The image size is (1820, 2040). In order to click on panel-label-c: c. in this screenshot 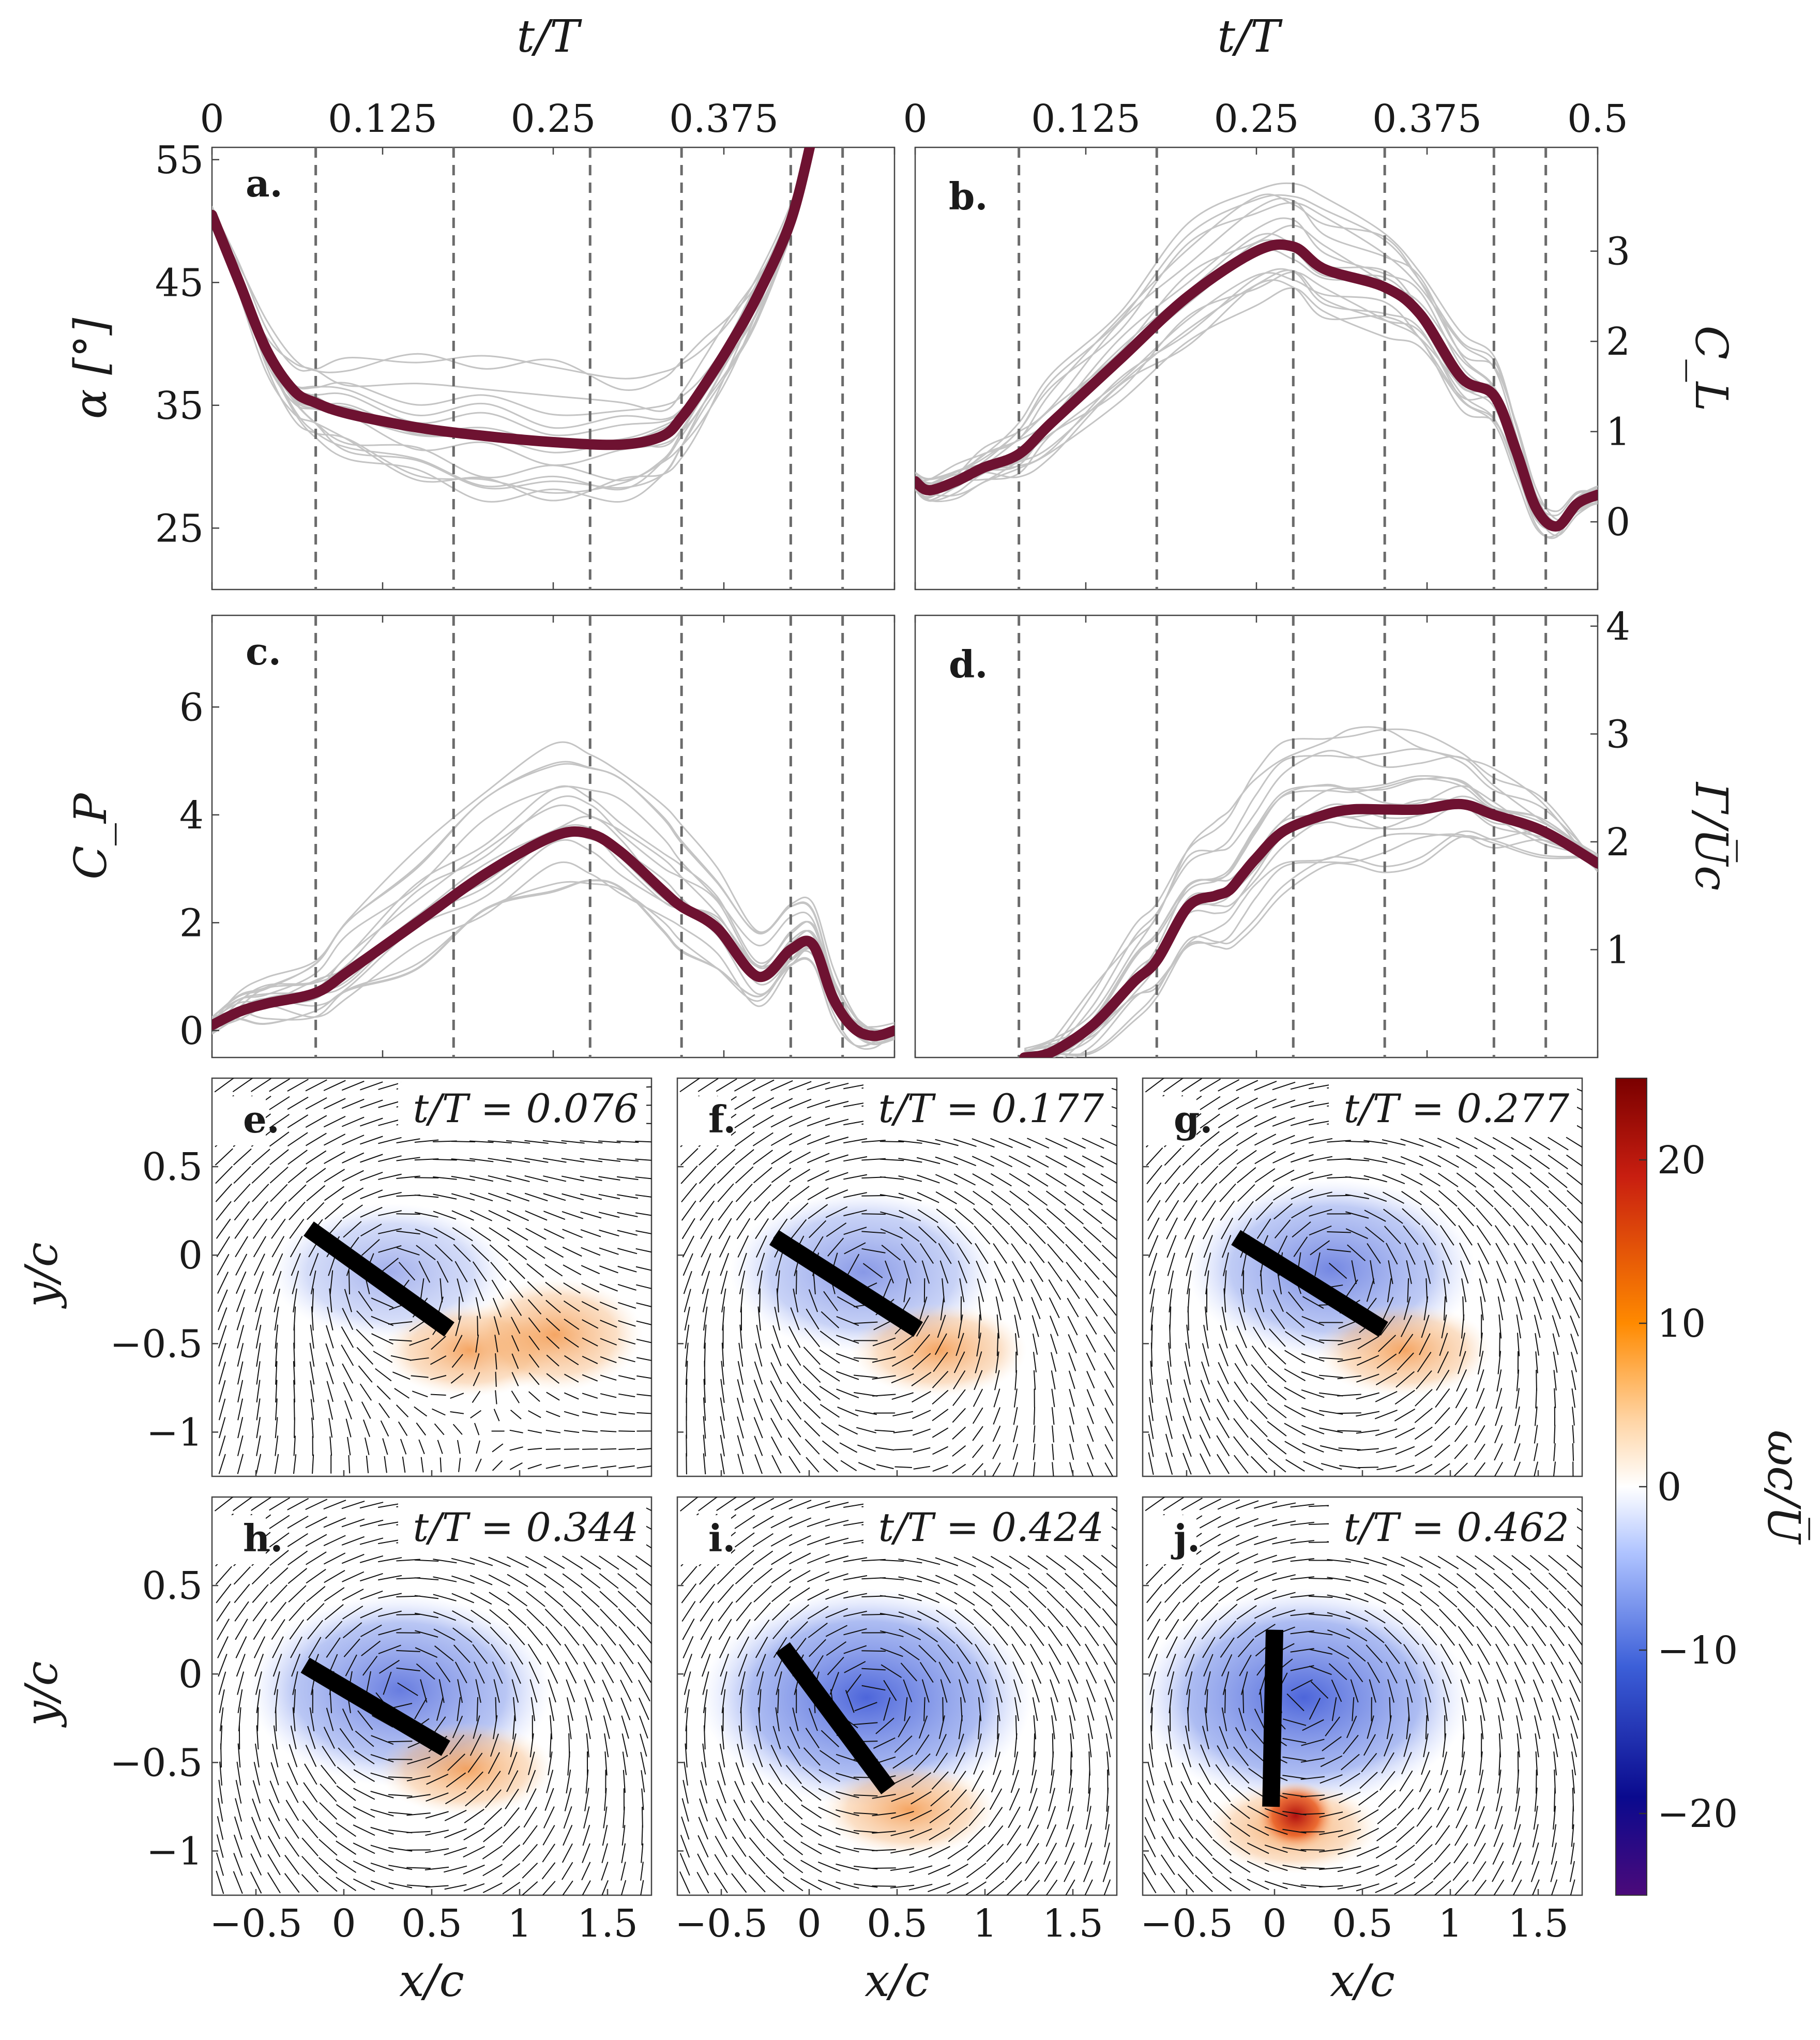, I will do `click(263, 651)`.